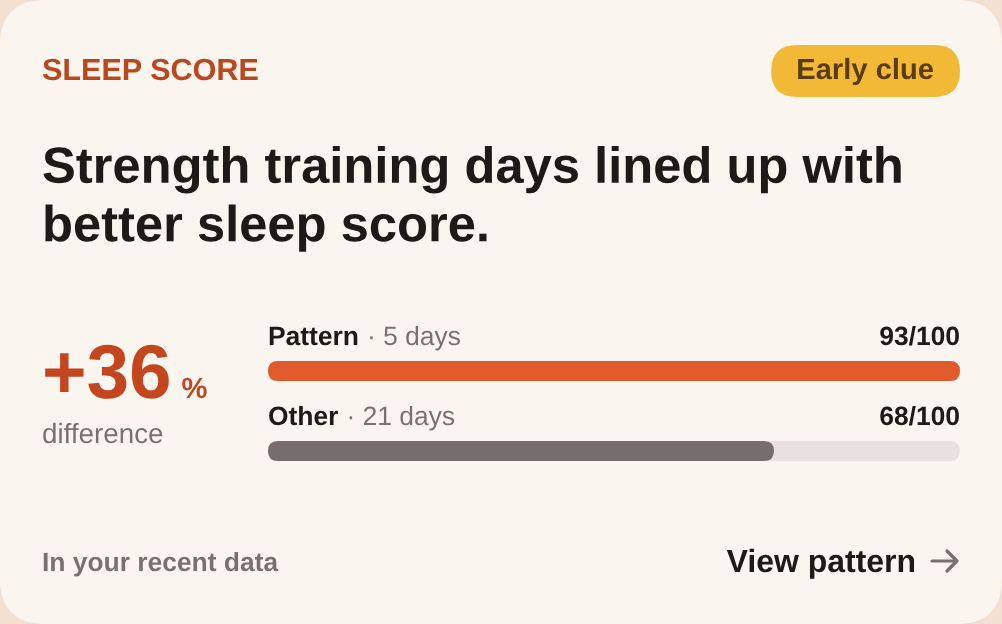  What do you see at coordinates (313, 336) in the screenshot?
I see `y-tick-label: Pattern` at bounding box center [313, 336].